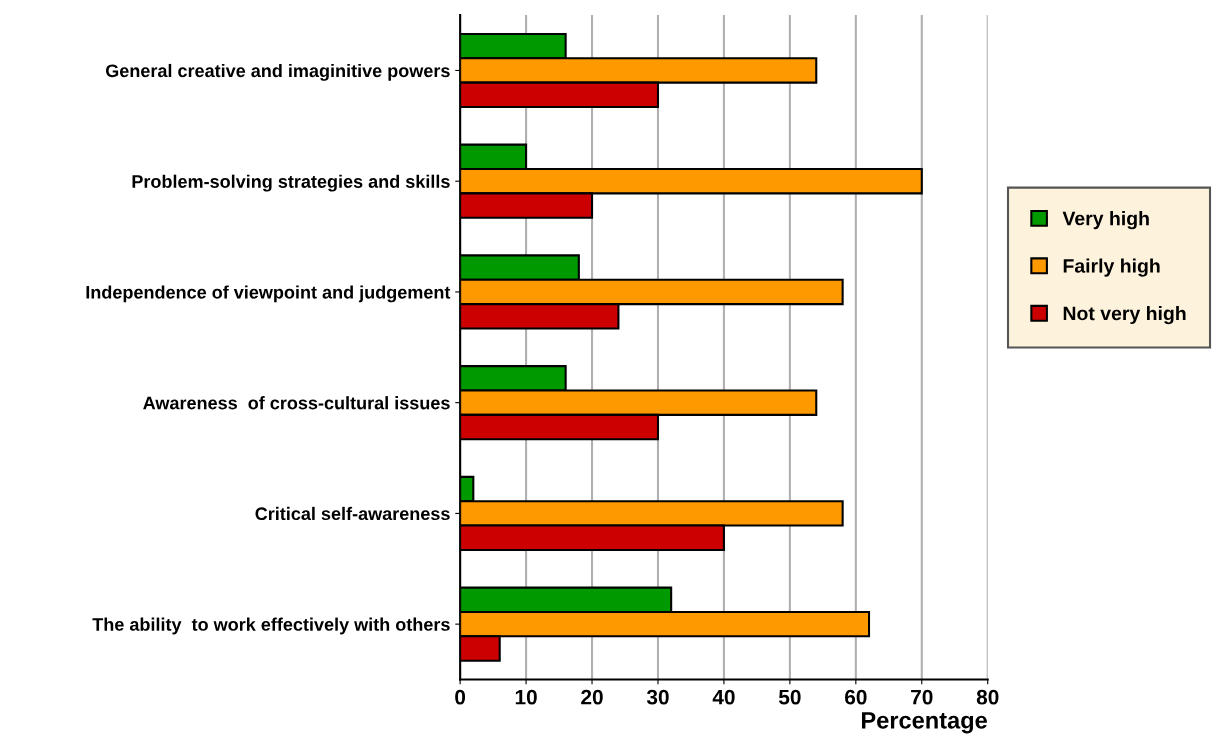 The height and width of the screenshot is (755, 1227). Describe the element at coordinates (592, 697) in the screenshot. I see `x-tick-label: 20` at that location.